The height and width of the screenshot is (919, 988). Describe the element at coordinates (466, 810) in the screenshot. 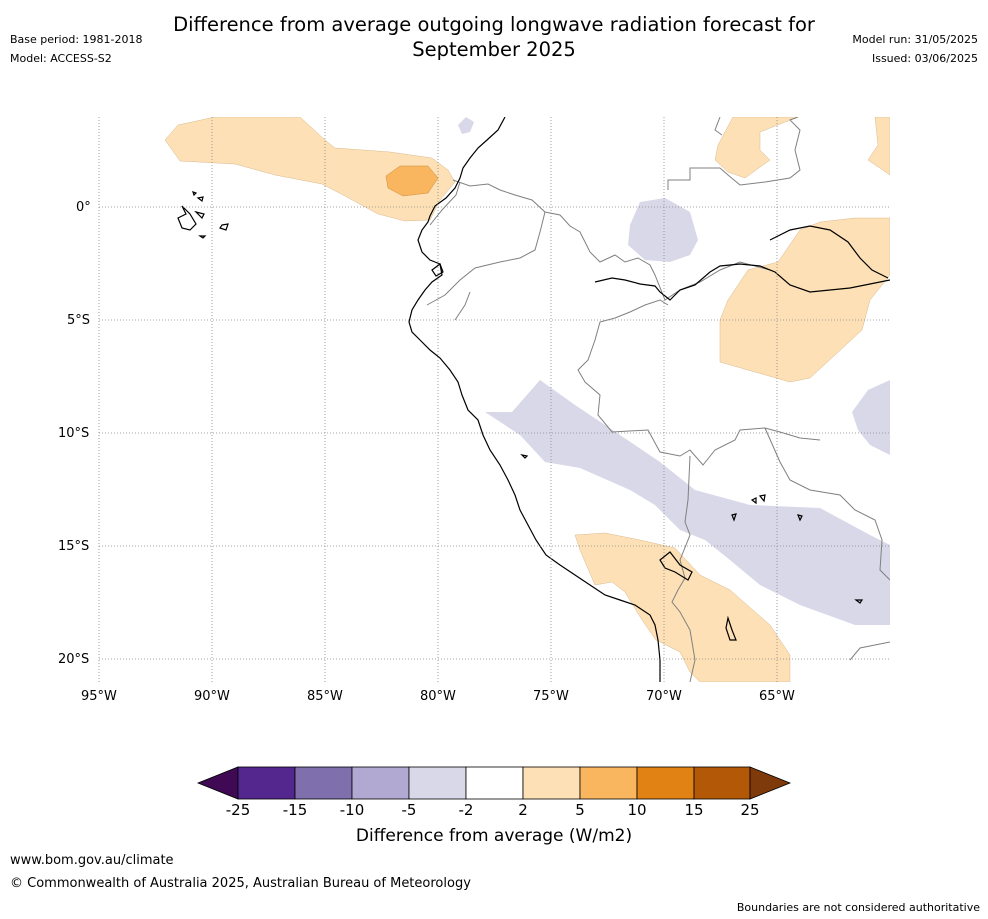

I see `colorbar-label: -2` at that location.